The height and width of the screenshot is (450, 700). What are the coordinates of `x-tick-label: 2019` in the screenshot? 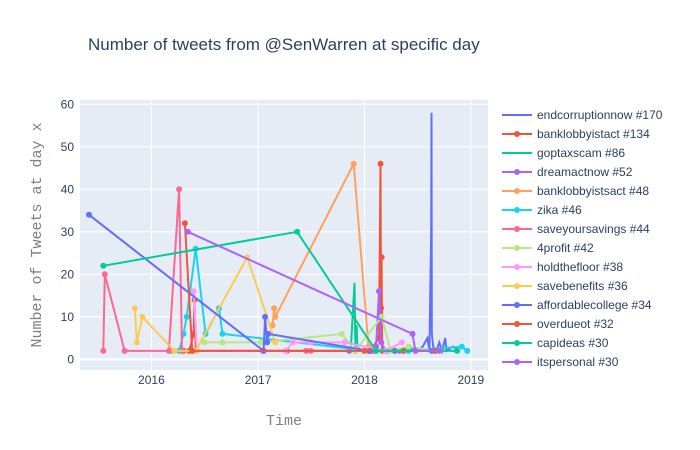 It's located at (470, 380).